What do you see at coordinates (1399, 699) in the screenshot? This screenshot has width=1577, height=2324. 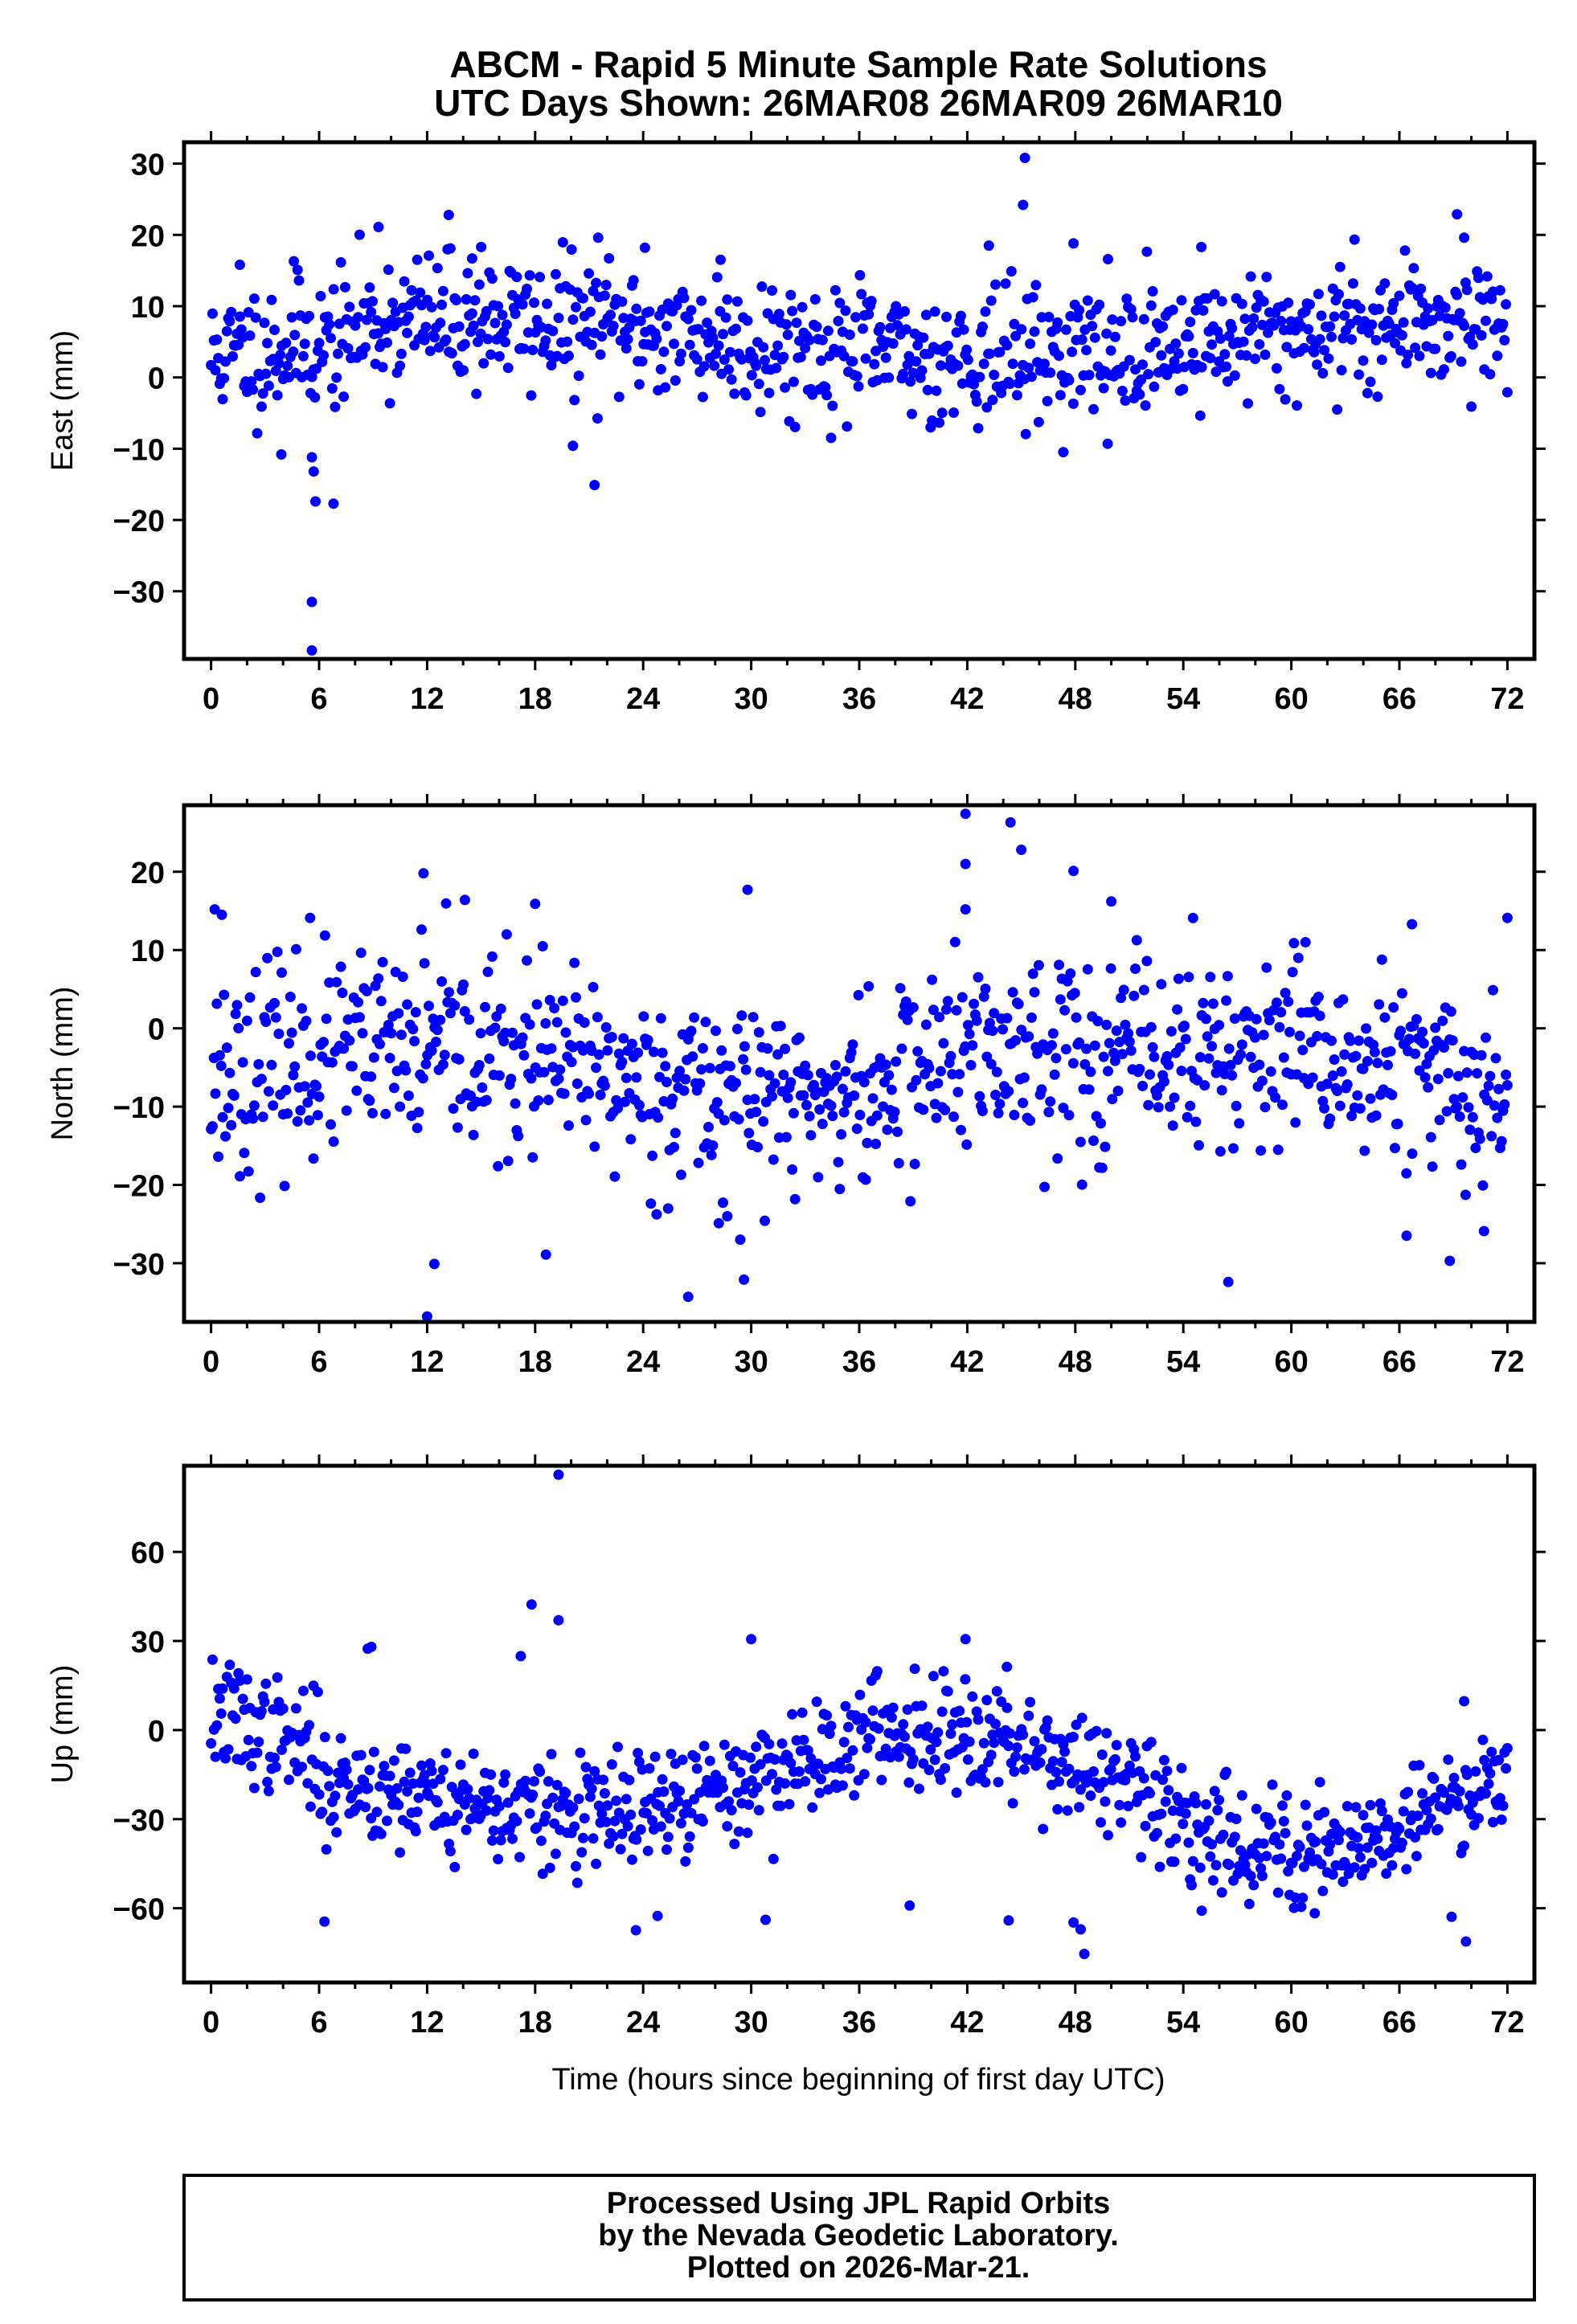 I see `x-tick-label: 66` at bounding box center [1399, 699].